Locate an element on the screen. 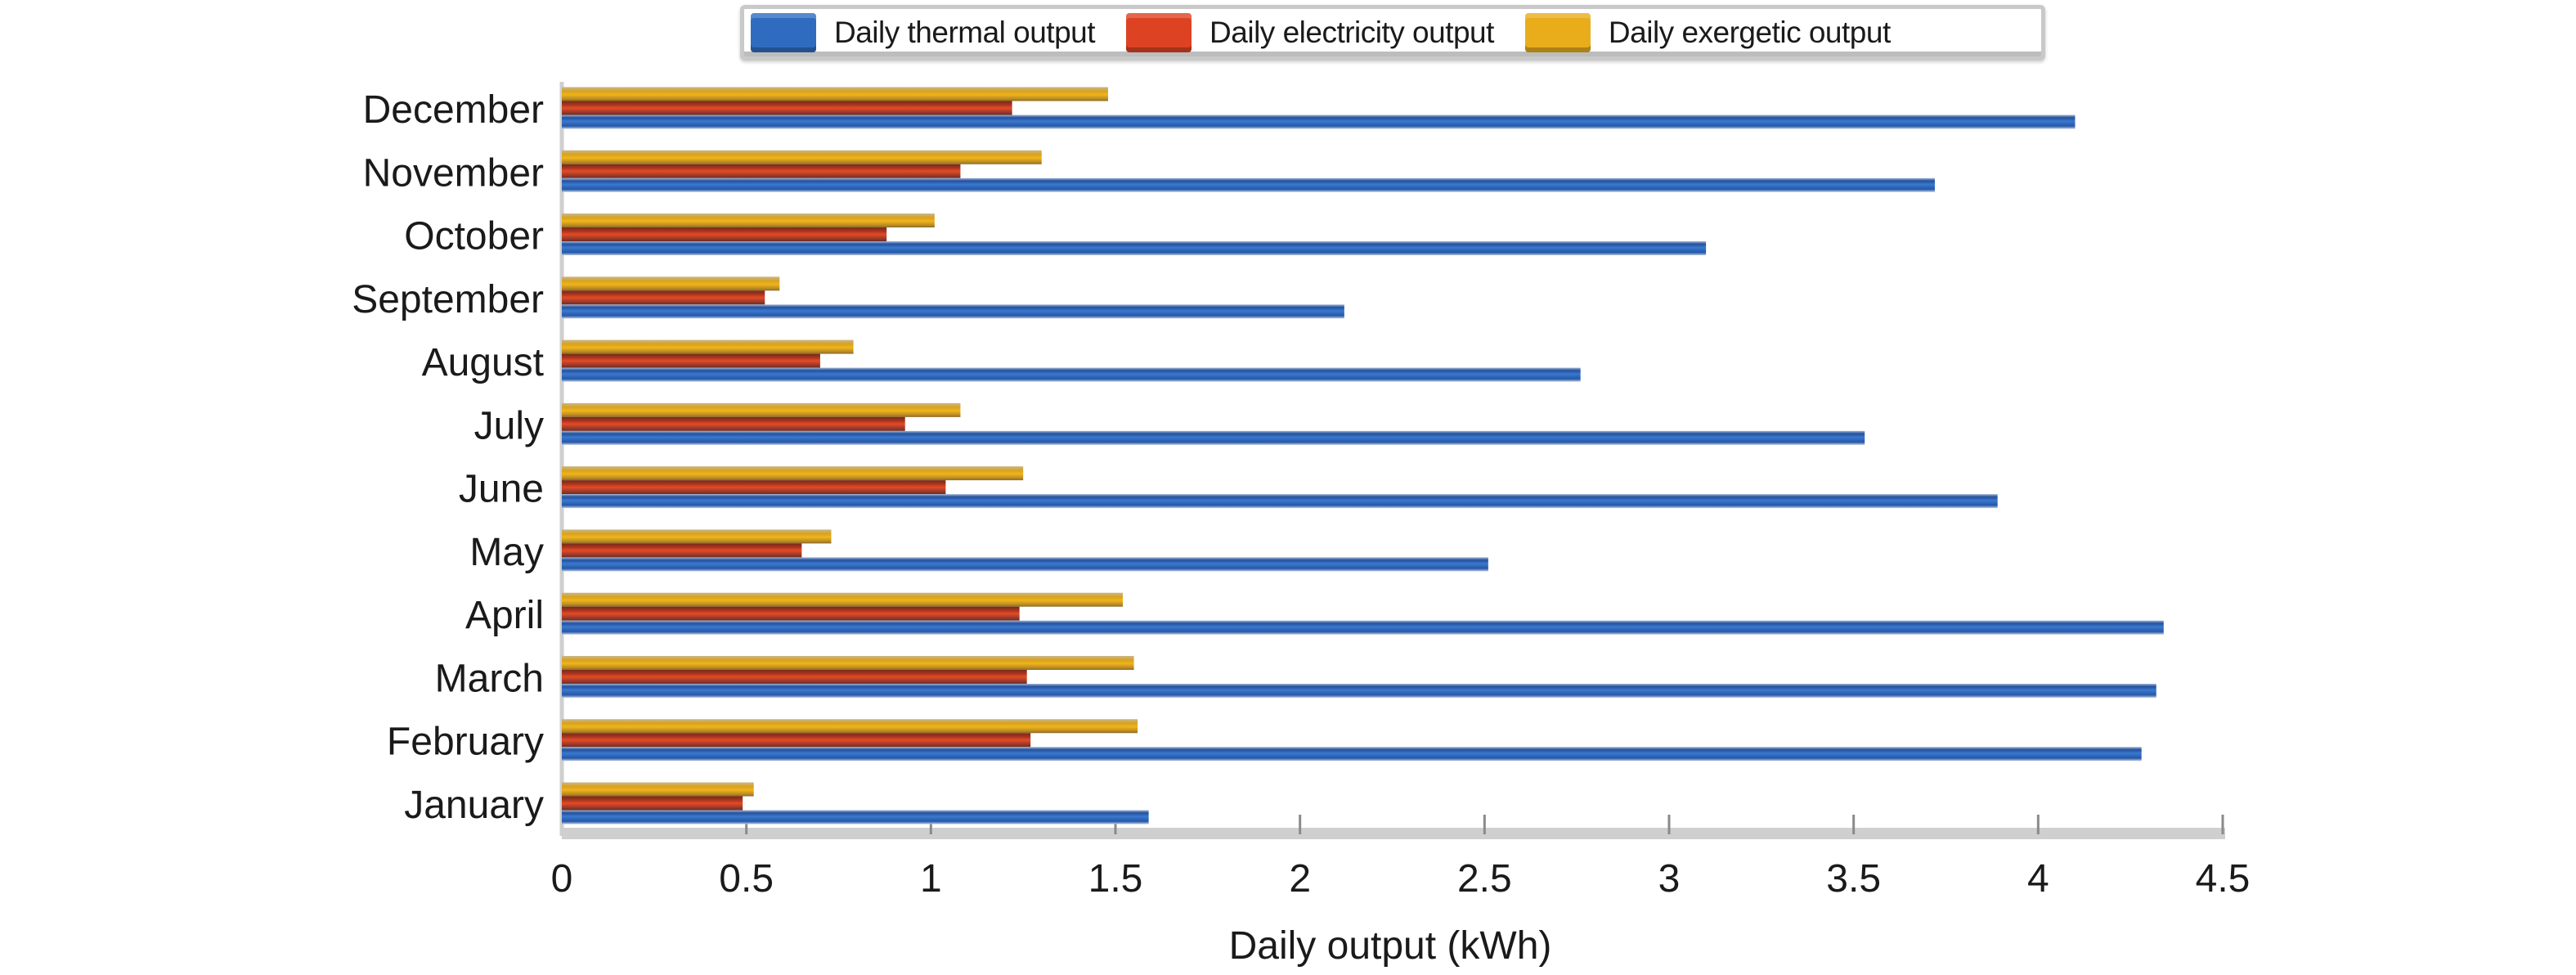 The height and width of the screenshot is (975, 2576). y-label-june: June is located at coordinates (501, 489).